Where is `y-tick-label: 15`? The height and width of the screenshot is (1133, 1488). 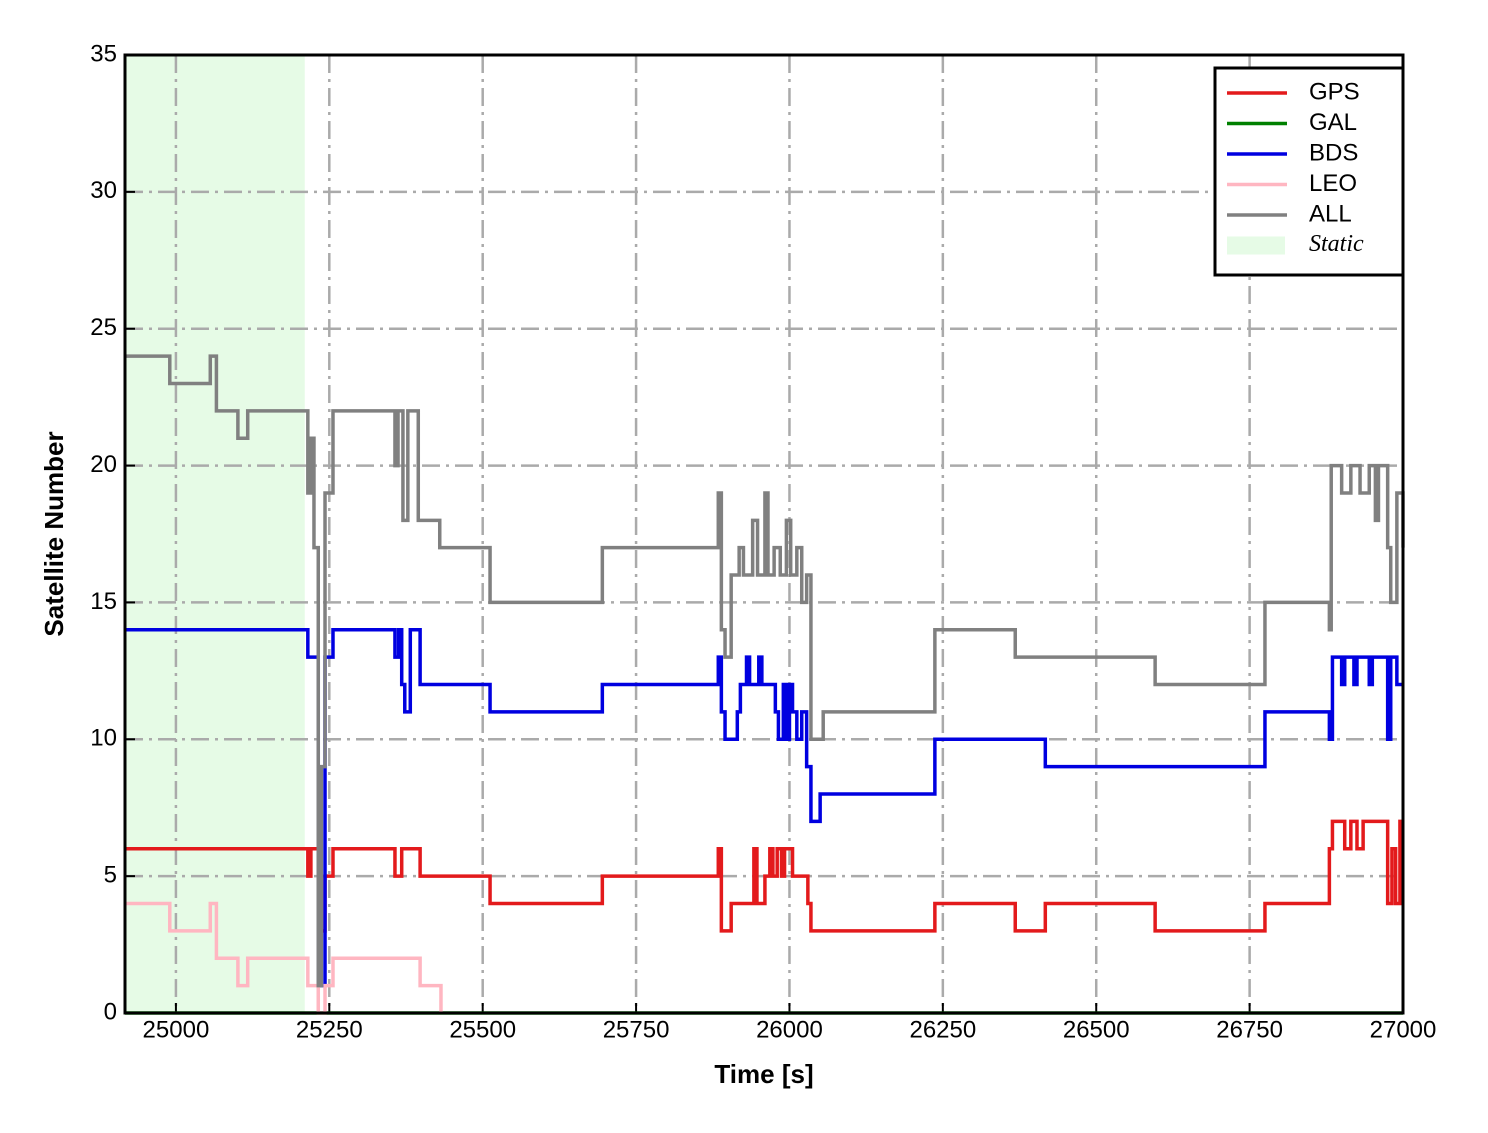 y-tick-label: 15 is located at coordinates (103, 601).